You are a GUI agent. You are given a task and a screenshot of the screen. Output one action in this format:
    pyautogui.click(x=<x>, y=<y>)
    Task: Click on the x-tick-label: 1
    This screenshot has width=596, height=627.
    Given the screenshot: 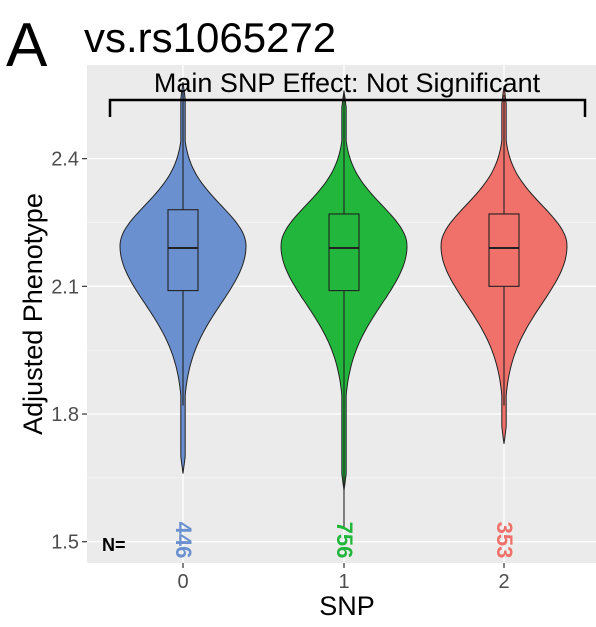 What is the action you would take?
    pyautogui.click(x=343, y=582)
    